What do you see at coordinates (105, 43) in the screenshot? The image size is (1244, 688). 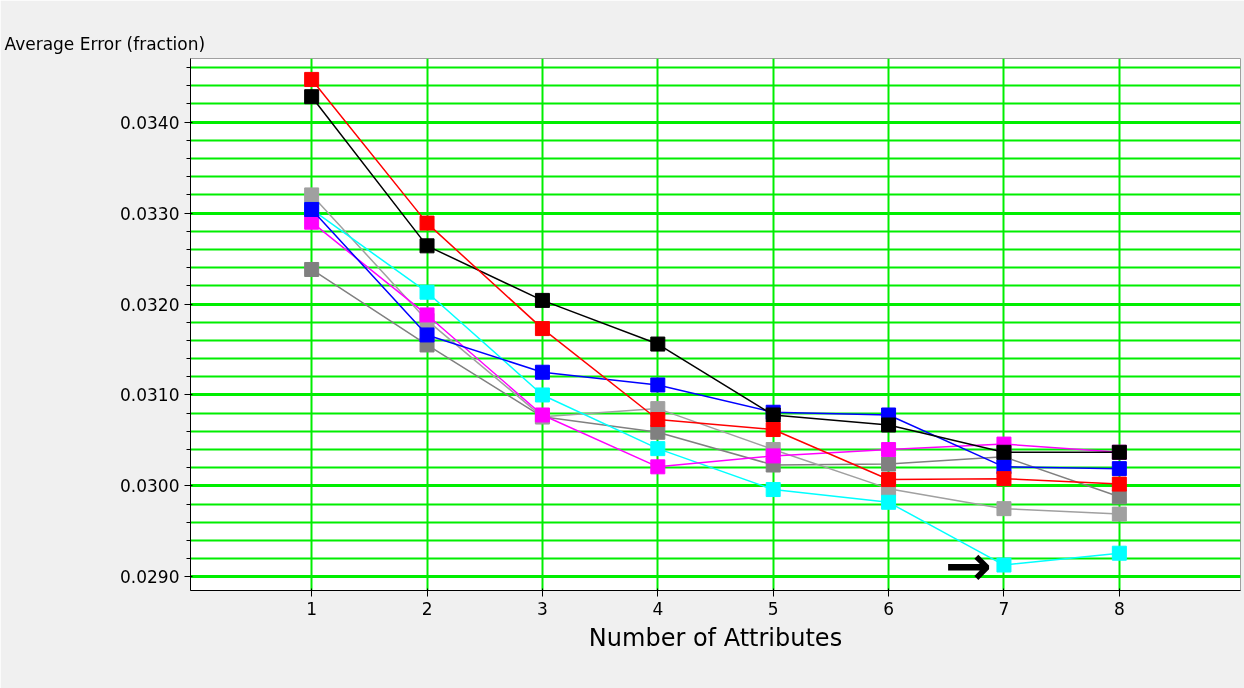 I see `y-axis-title: Average Error (fraction)` at bounding box center [105, 43].